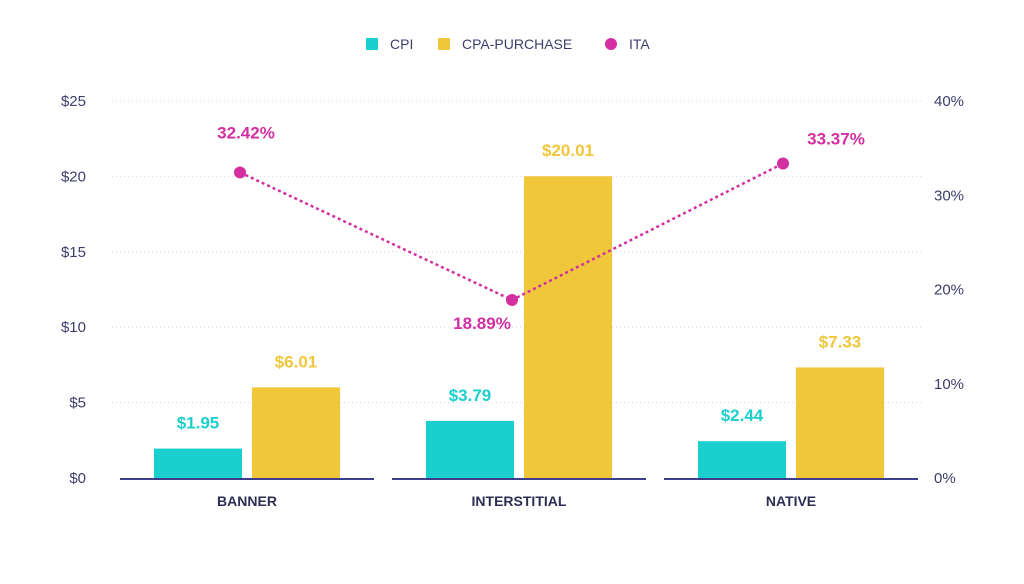 The image size is (1024, 584). I want to click on legend: CPI CPA-PURCHASE ITA, so click(508, 44).